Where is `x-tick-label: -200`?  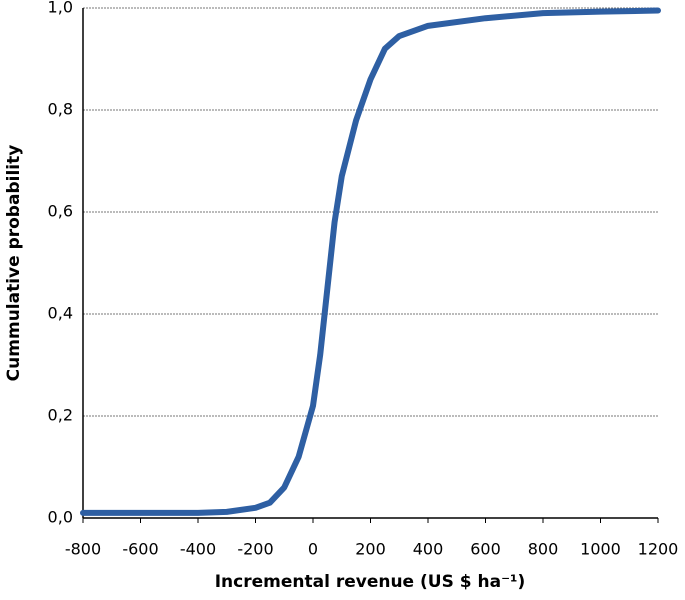
x-tick-label: -200 is located at coordinates (255, 549).